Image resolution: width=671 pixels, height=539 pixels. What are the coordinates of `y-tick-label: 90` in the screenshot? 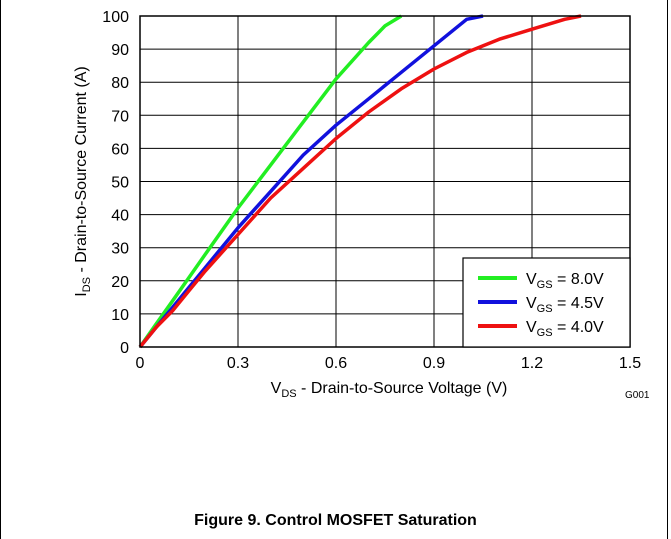 It's located at (120, 50).